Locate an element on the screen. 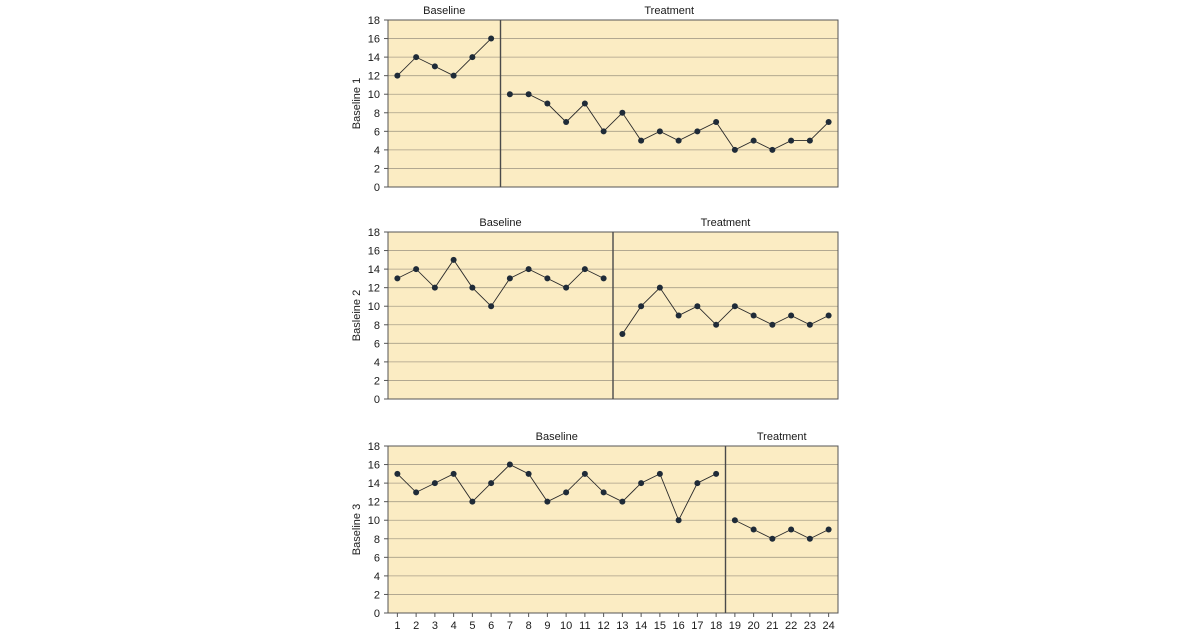 The height and width of the screenshot is (630, 1200). x-tick-label: 10 is located at coordinates (566, 625).